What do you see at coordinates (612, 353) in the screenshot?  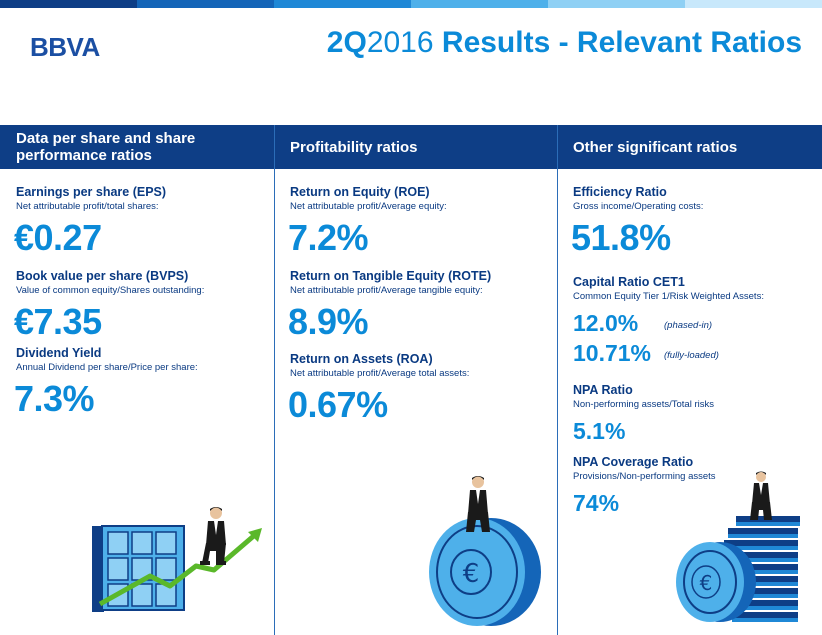 I see `cet1-fully-loaded-value: 10.71%` at bounding box center [612, 353].